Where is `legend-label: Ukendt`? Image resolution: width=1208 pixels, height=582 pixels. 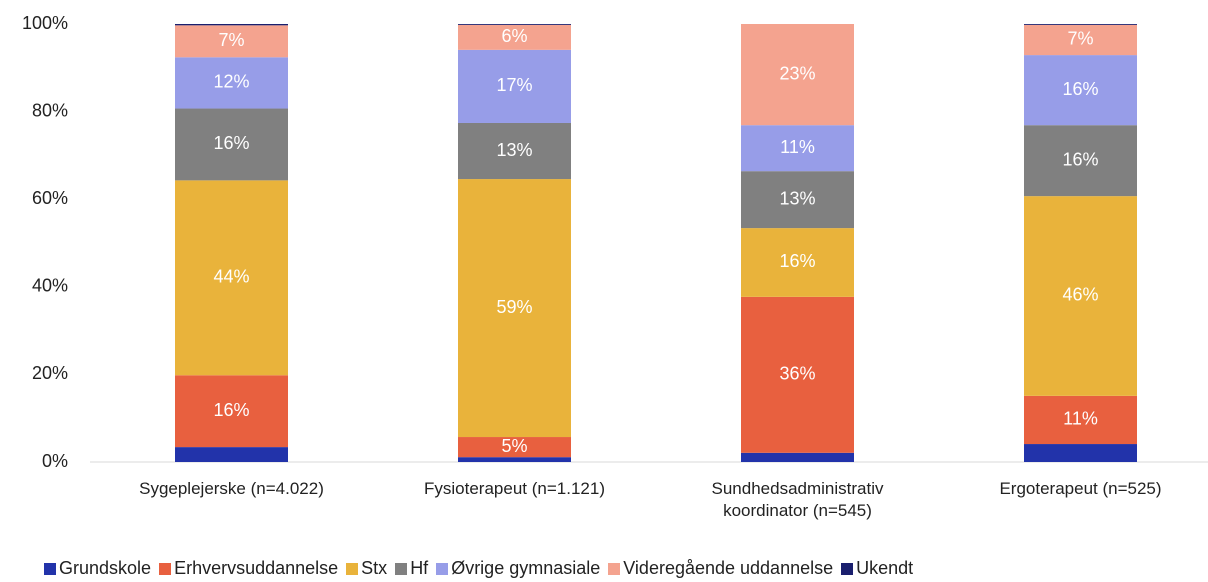 legend-label: Ukendt is located at coordinates (885, 568).